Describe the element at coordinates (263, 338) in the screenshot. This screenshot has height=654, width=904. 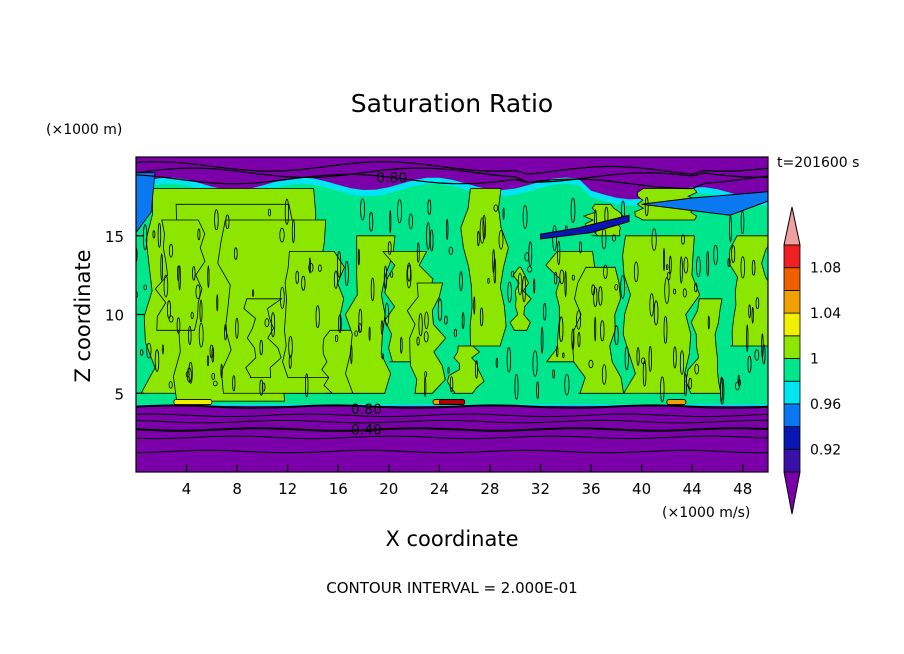
I see `supersaturated-region` at that location.